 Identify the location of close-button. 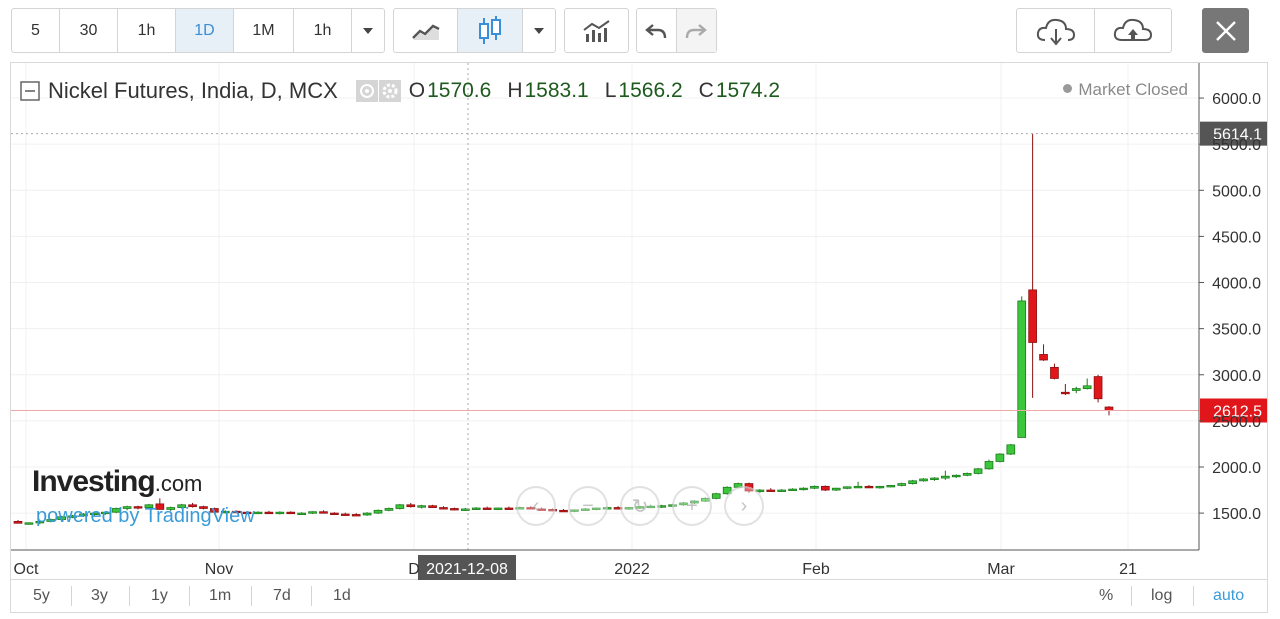
(1225, 30).